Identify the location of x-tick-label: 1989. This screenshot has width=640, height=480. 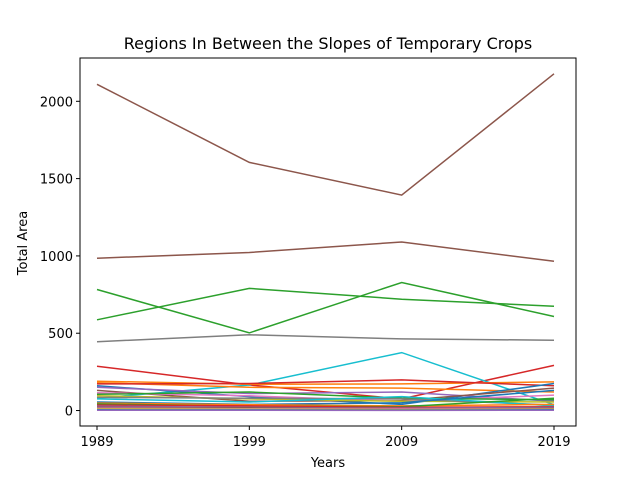
(96, 442).